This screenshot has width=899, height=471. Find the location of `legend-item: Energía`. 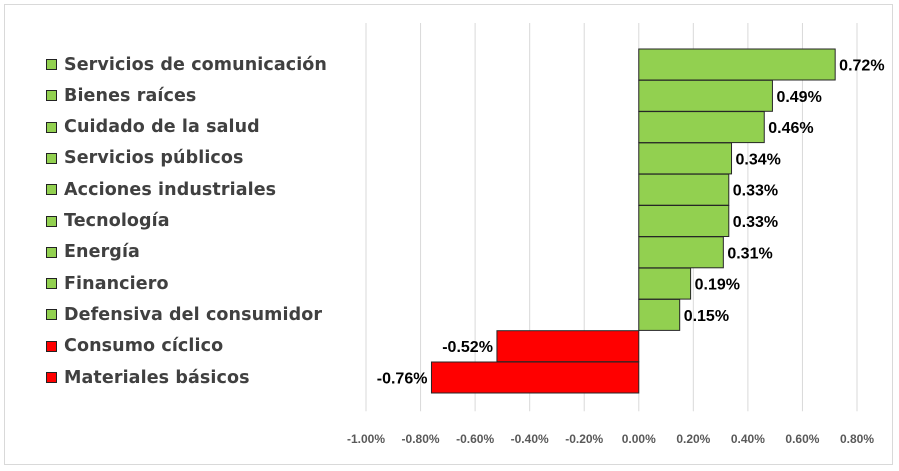

legend-item: Energía is located at coordinates (93, 252).